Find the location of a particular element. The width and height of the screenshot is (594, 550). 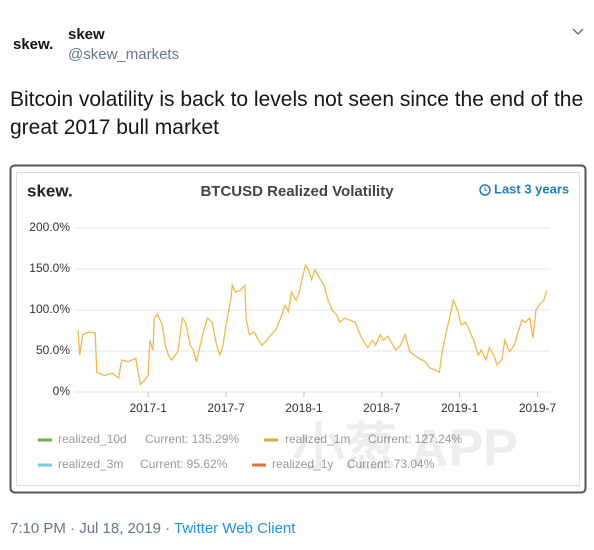

legend-name: realized_3m is located at coordinates (90, 464).